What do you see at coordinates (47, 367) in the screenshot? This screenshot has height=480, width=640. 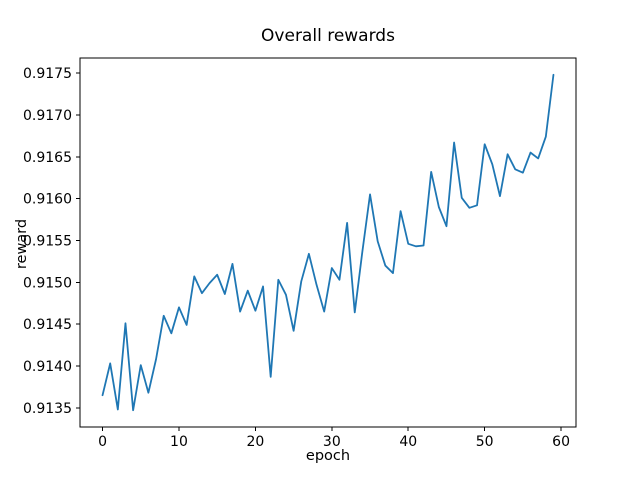 I see `y-tick-label: 0.9140` at bounding box center [47, 367].